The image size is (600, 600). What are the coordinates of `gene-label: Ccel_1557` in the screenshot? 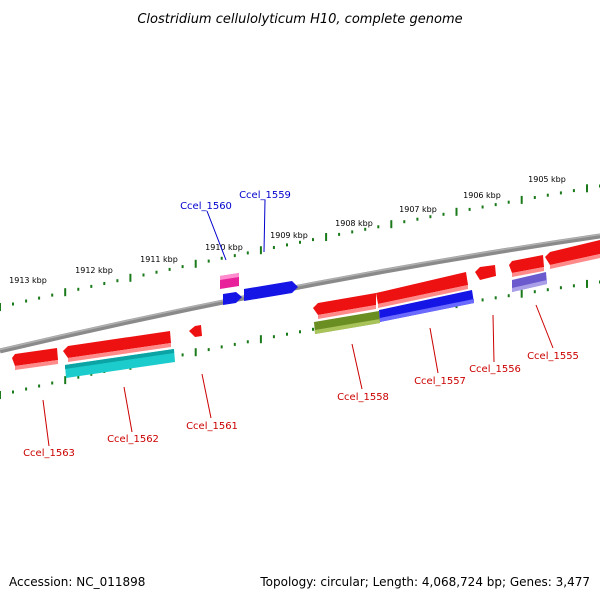 It's located at (440, 381).